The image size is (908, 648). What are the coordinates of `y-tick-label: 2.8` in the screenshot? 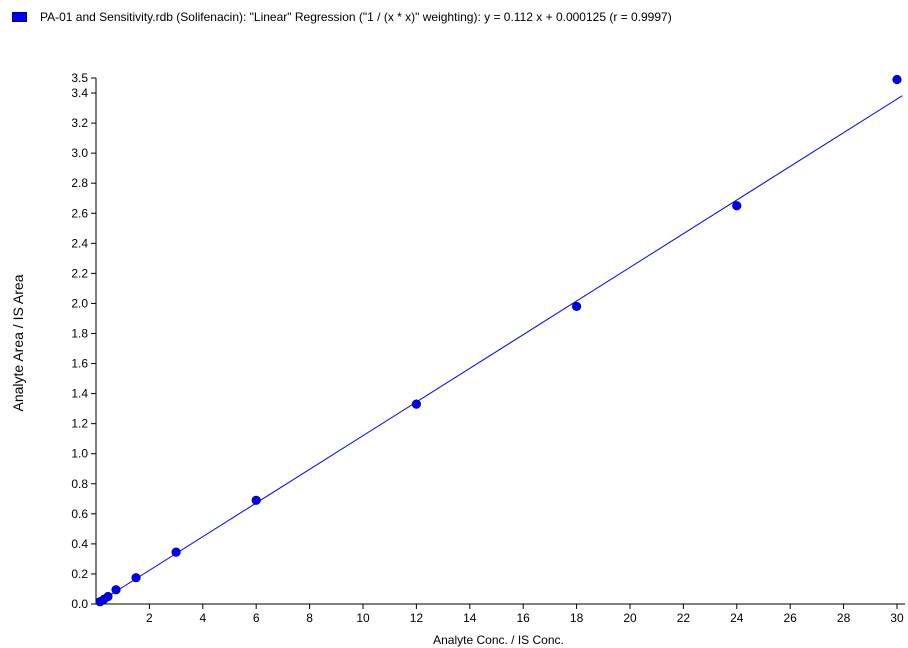 It's located at (79, 183).